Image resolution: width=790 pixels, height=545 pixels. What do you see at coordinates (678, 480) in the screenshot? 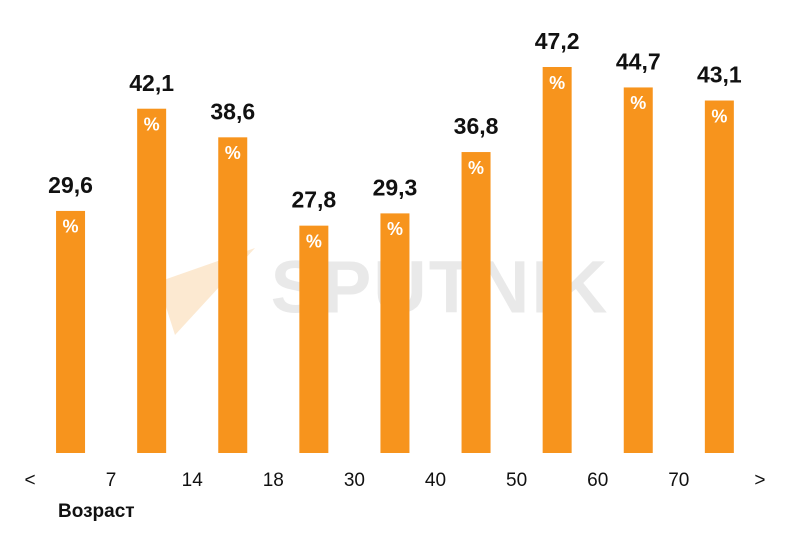
I see `x-tick-label: 70` at bounding box center [678, 480].